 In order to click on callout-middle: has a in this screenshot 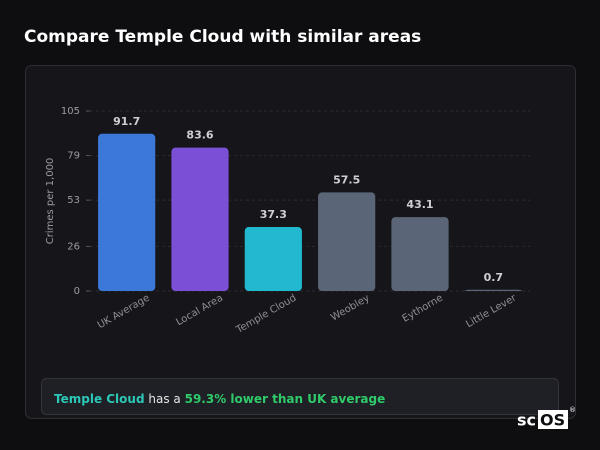, I will do `click(164, 399)`.